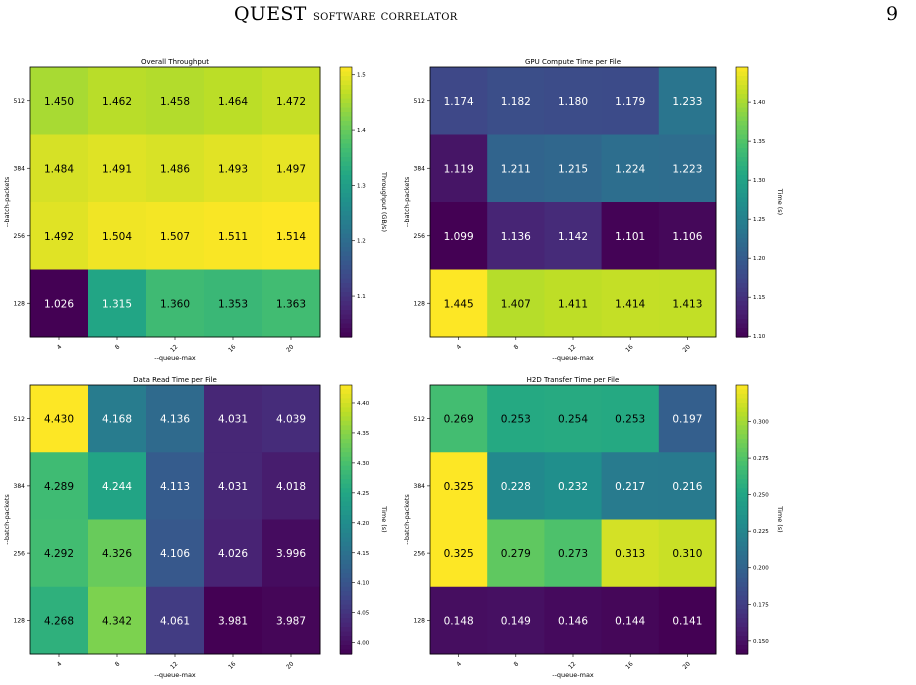 The width and height of the screenshot is (916, 685). What do you see at coordinates (516, 304) in the screenshot?
I see `cell-value-label: 1.407` at bounding box center [516, 304].